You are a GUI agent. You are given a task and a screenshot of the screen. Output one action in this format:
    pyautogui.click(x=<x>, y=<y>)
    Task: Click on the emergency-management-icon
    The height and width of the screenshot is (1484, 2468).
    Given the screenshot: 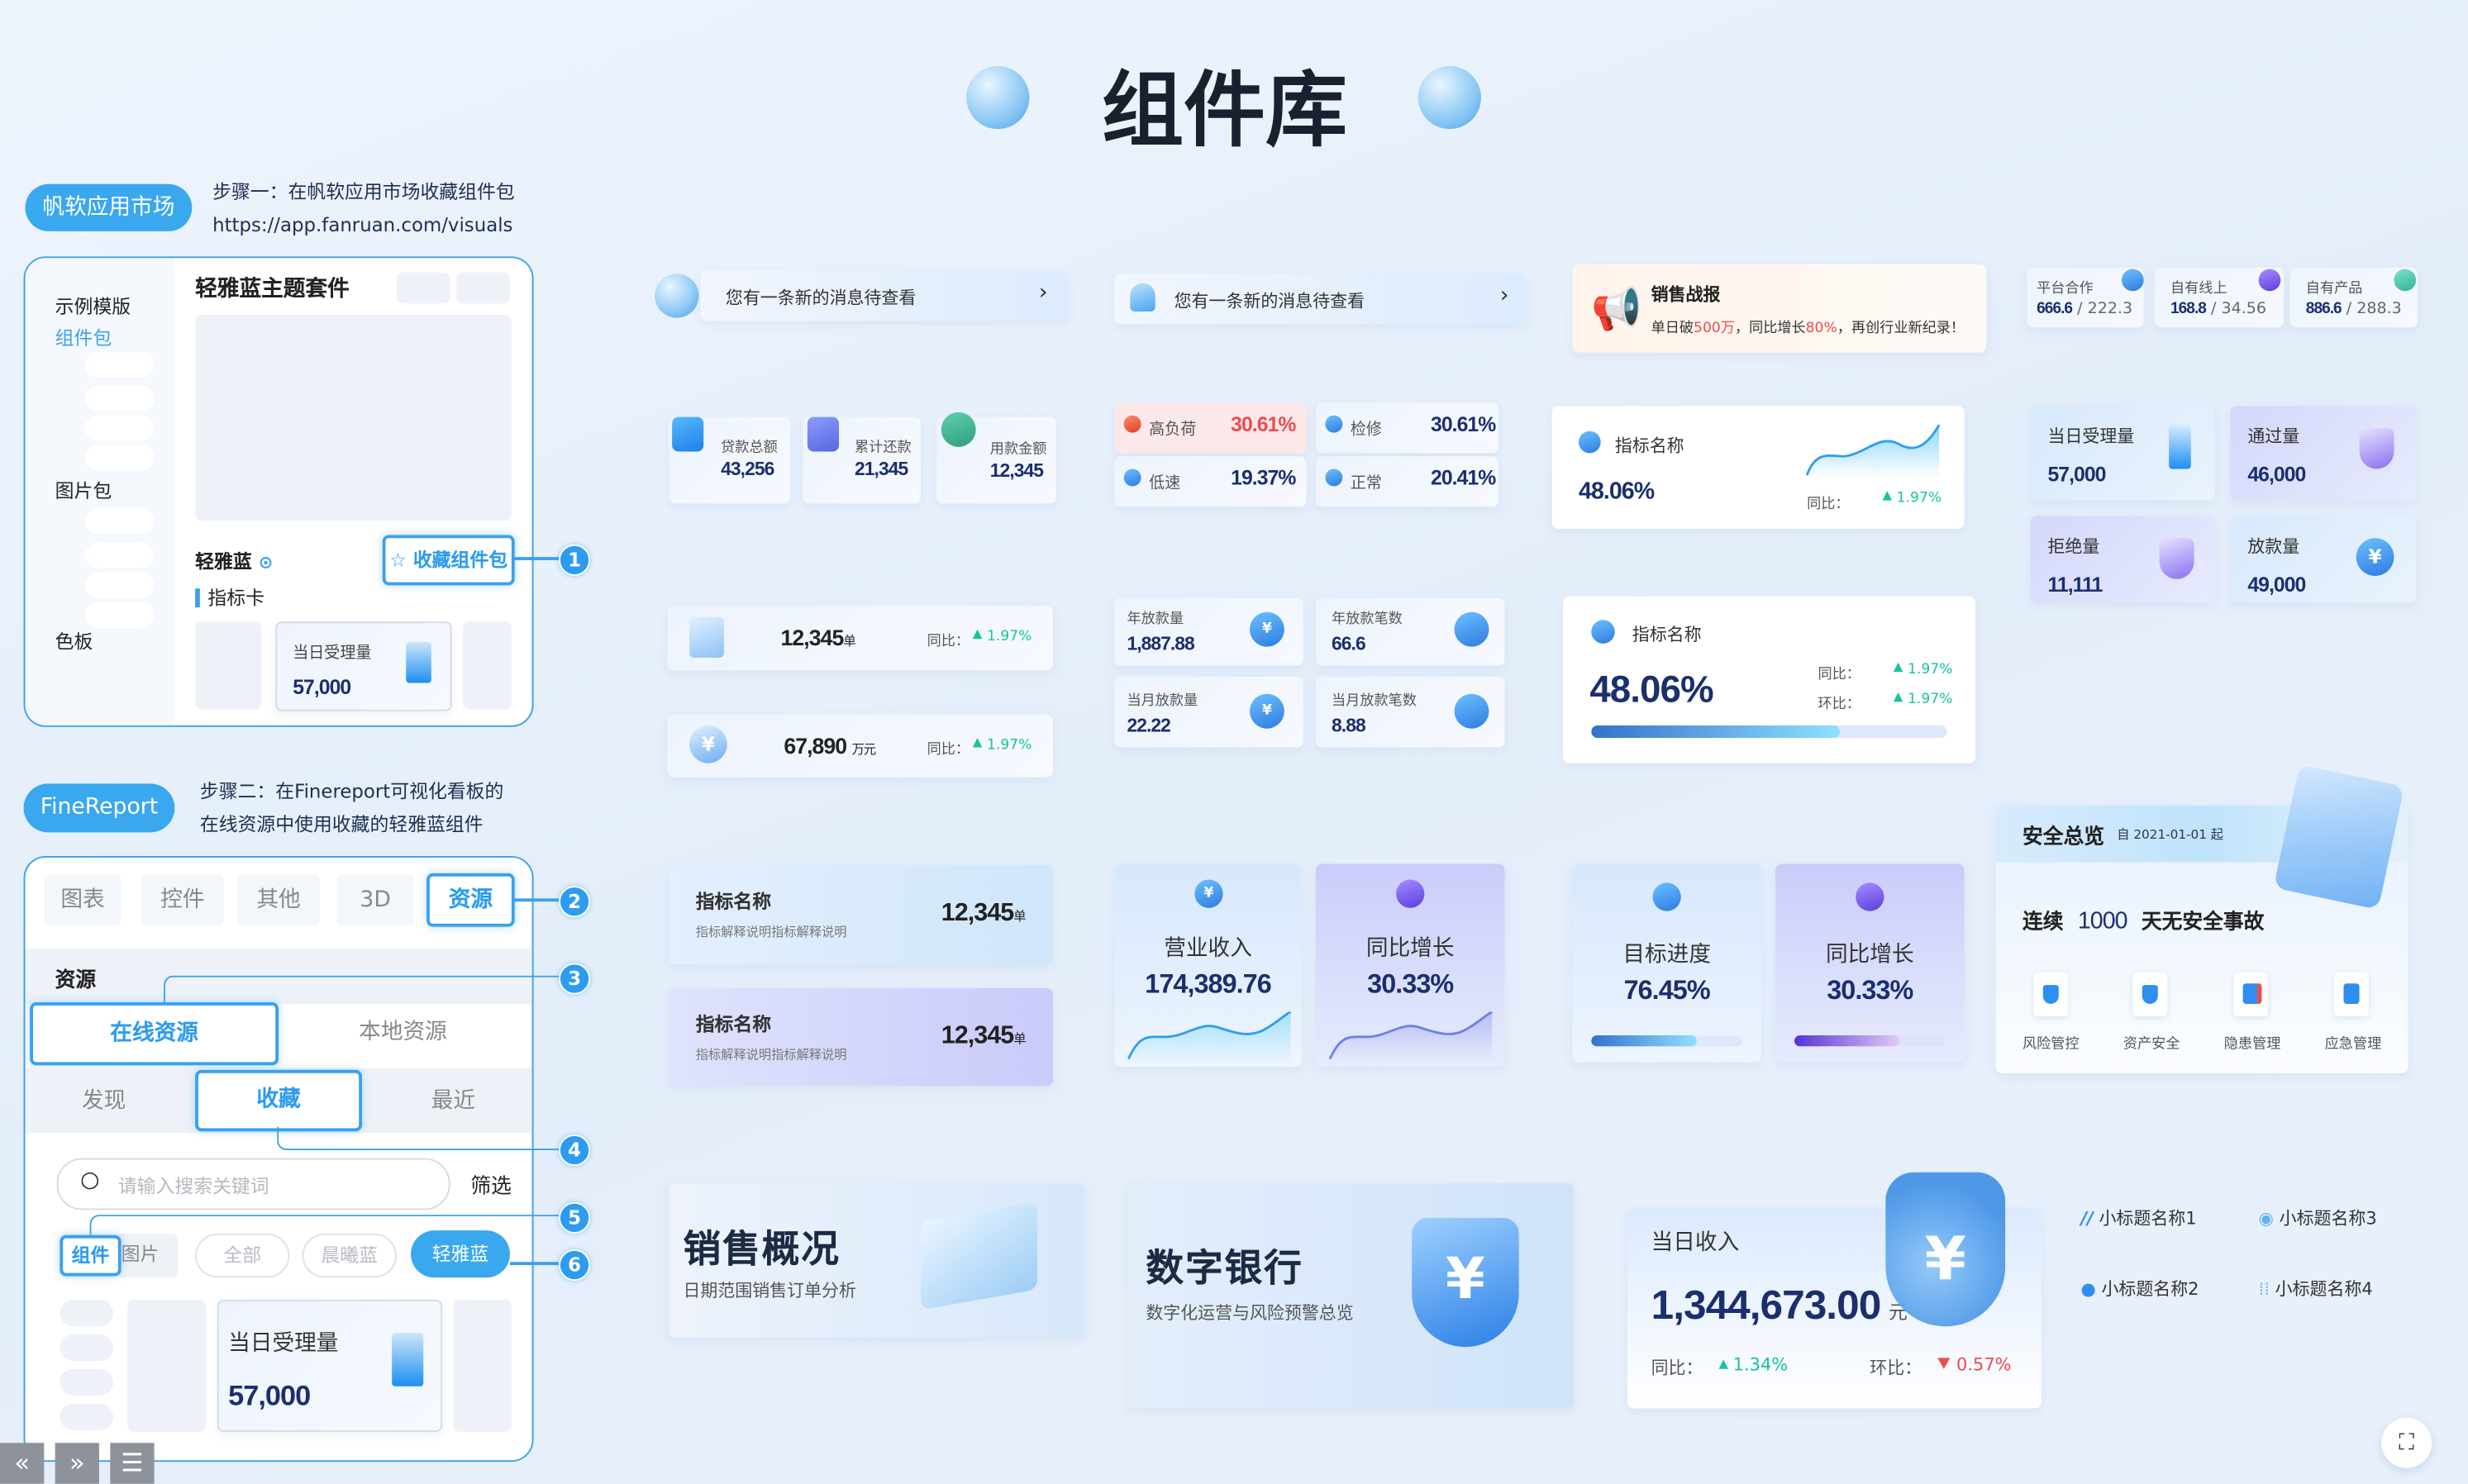 What is the action you would take?
    pyautogui.click(x=2352, y=994)
    